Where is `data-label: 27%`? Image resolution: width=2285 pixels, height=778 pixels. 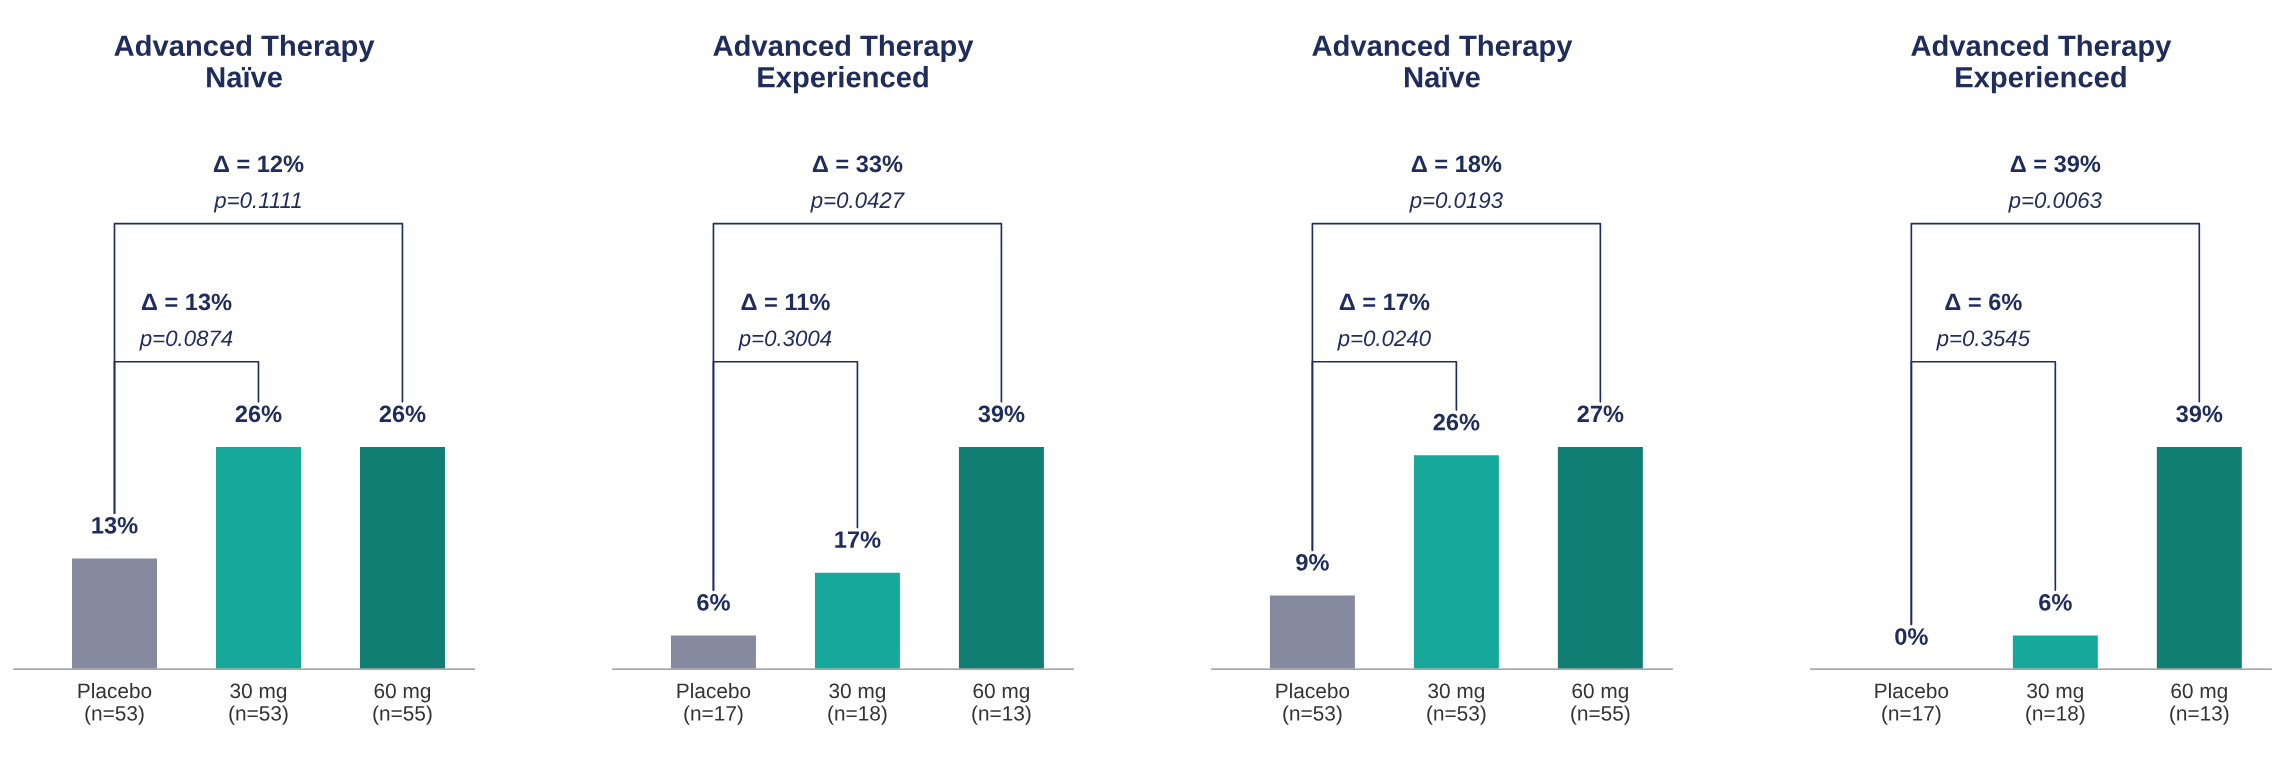
data-label: 27% is located at coordinates (1600, 414).